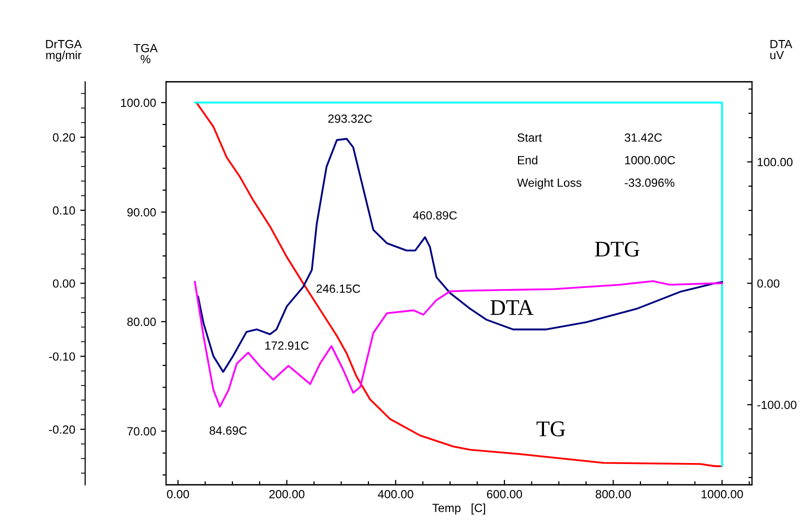 This screenshot has width=806, height=531. Describe the element at coordinates (512, 307) in the screenshot. I see `series-label: DTA` at that location.